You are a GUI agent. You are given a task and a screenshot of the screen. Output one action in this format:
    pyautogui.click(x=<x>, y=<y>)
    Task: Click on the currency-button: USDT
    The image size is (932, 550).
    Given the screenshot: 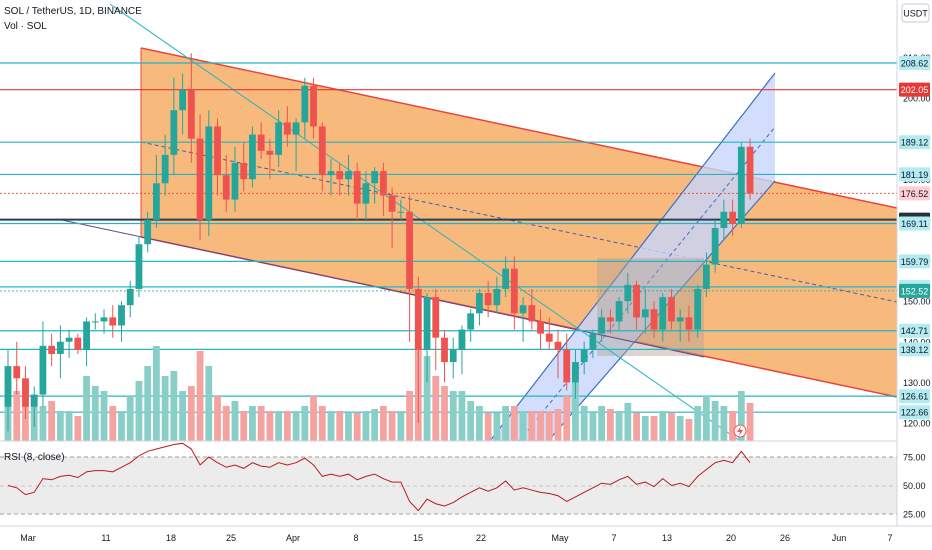 What is the action you would take?
    pyautogui.click(x=915, y=13)
    